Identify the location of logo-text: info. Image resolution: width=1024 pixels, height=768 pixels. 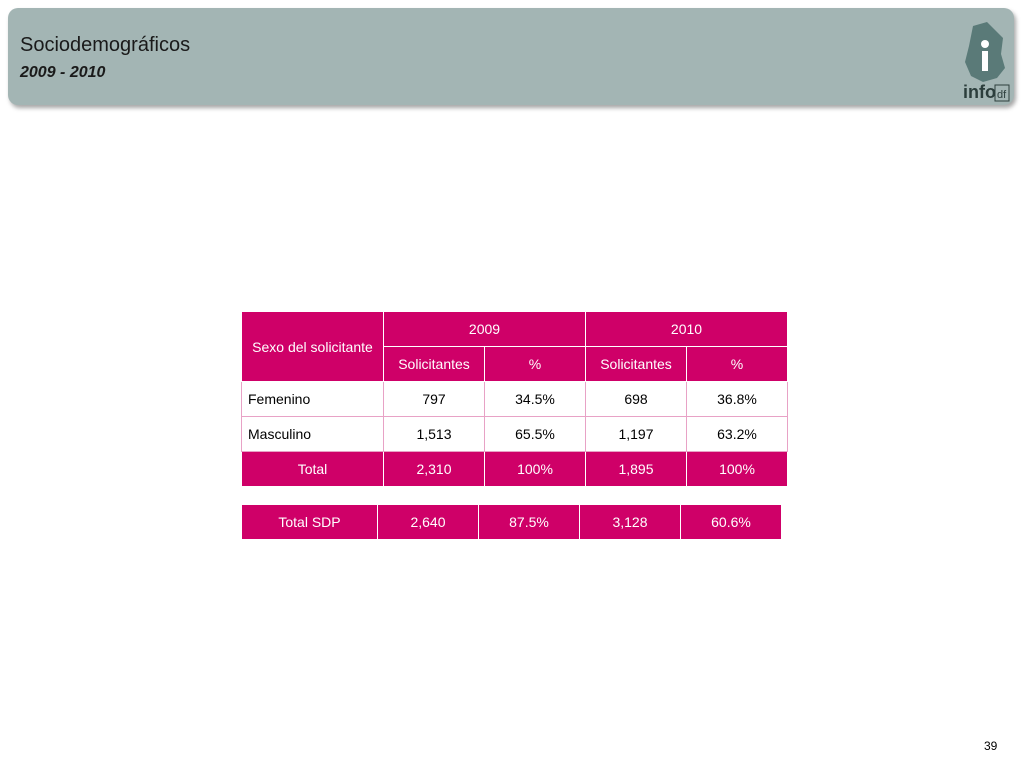
(979, 92).